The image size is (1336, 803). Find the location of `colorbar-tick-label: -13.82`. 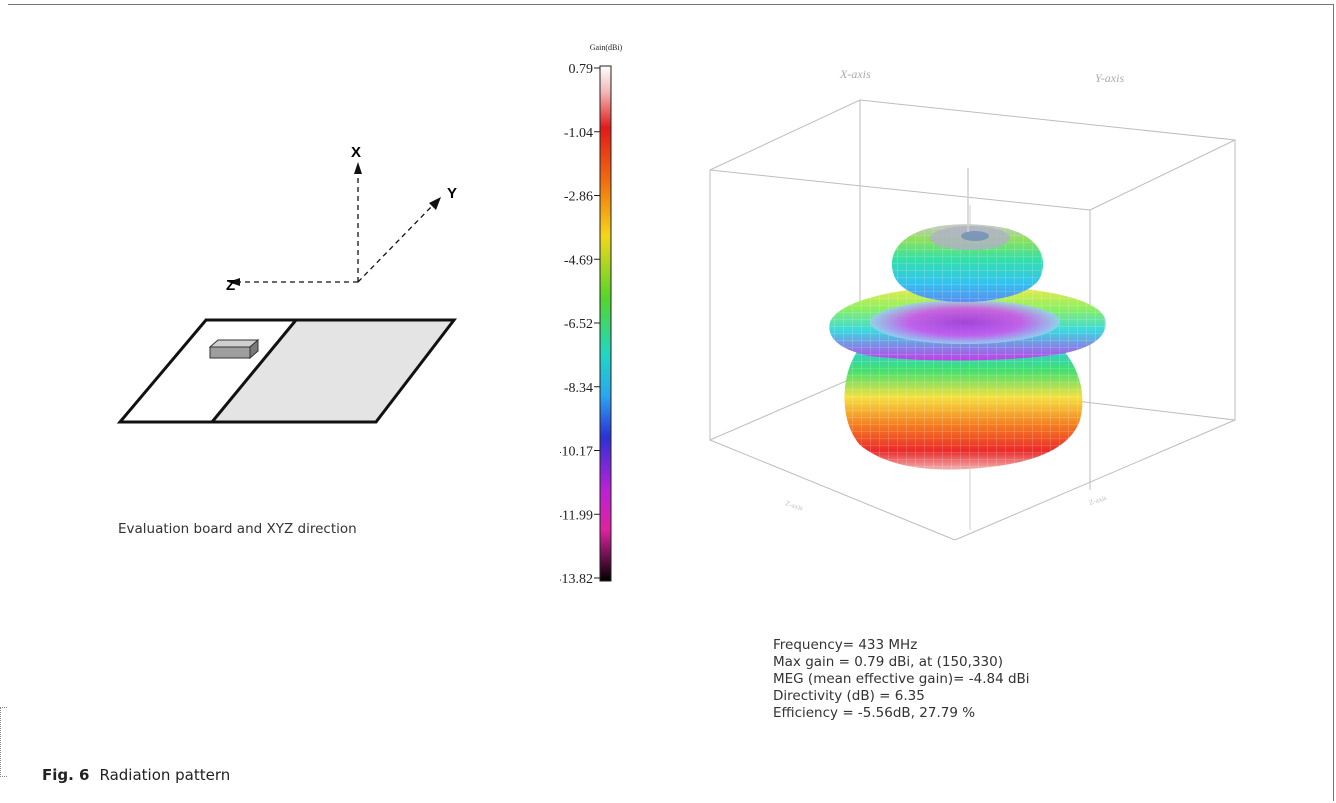

colorbar-tick-label: -13.82 is located at coordinates (576, 579).